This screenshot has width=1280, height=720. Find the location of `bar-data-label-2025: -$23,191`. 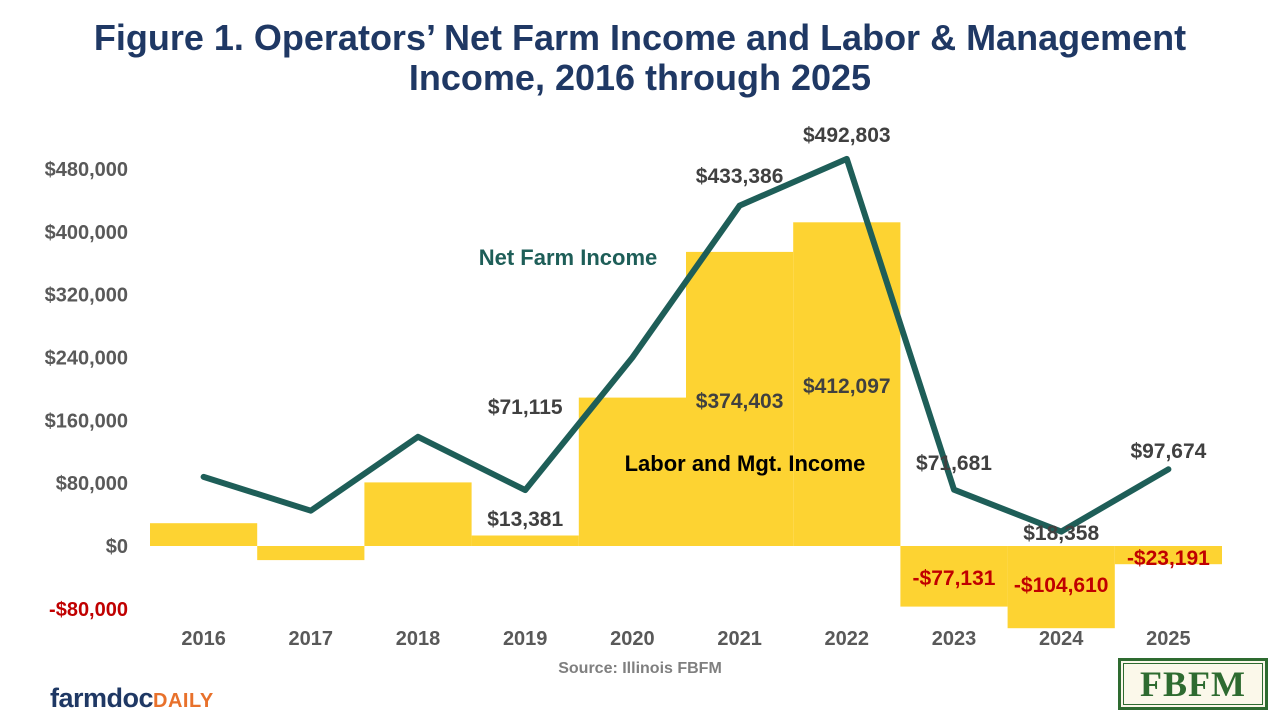

bar-data-label-2025: -$23,191 is located at coordinates (1168, 558).